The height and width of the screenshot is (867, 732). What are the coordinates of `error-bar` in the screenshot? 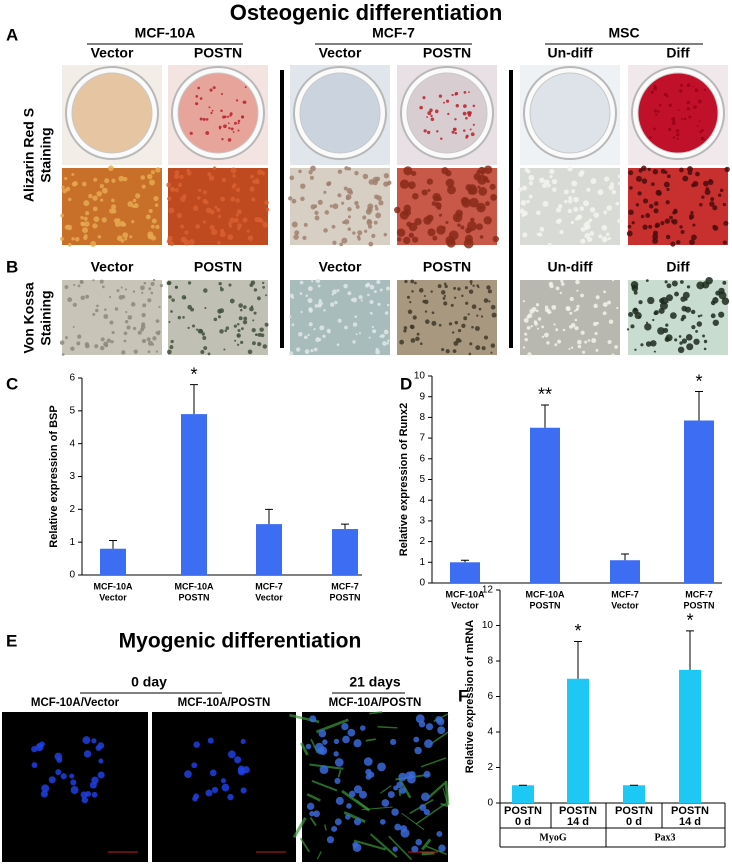 It's located at (545, 416).